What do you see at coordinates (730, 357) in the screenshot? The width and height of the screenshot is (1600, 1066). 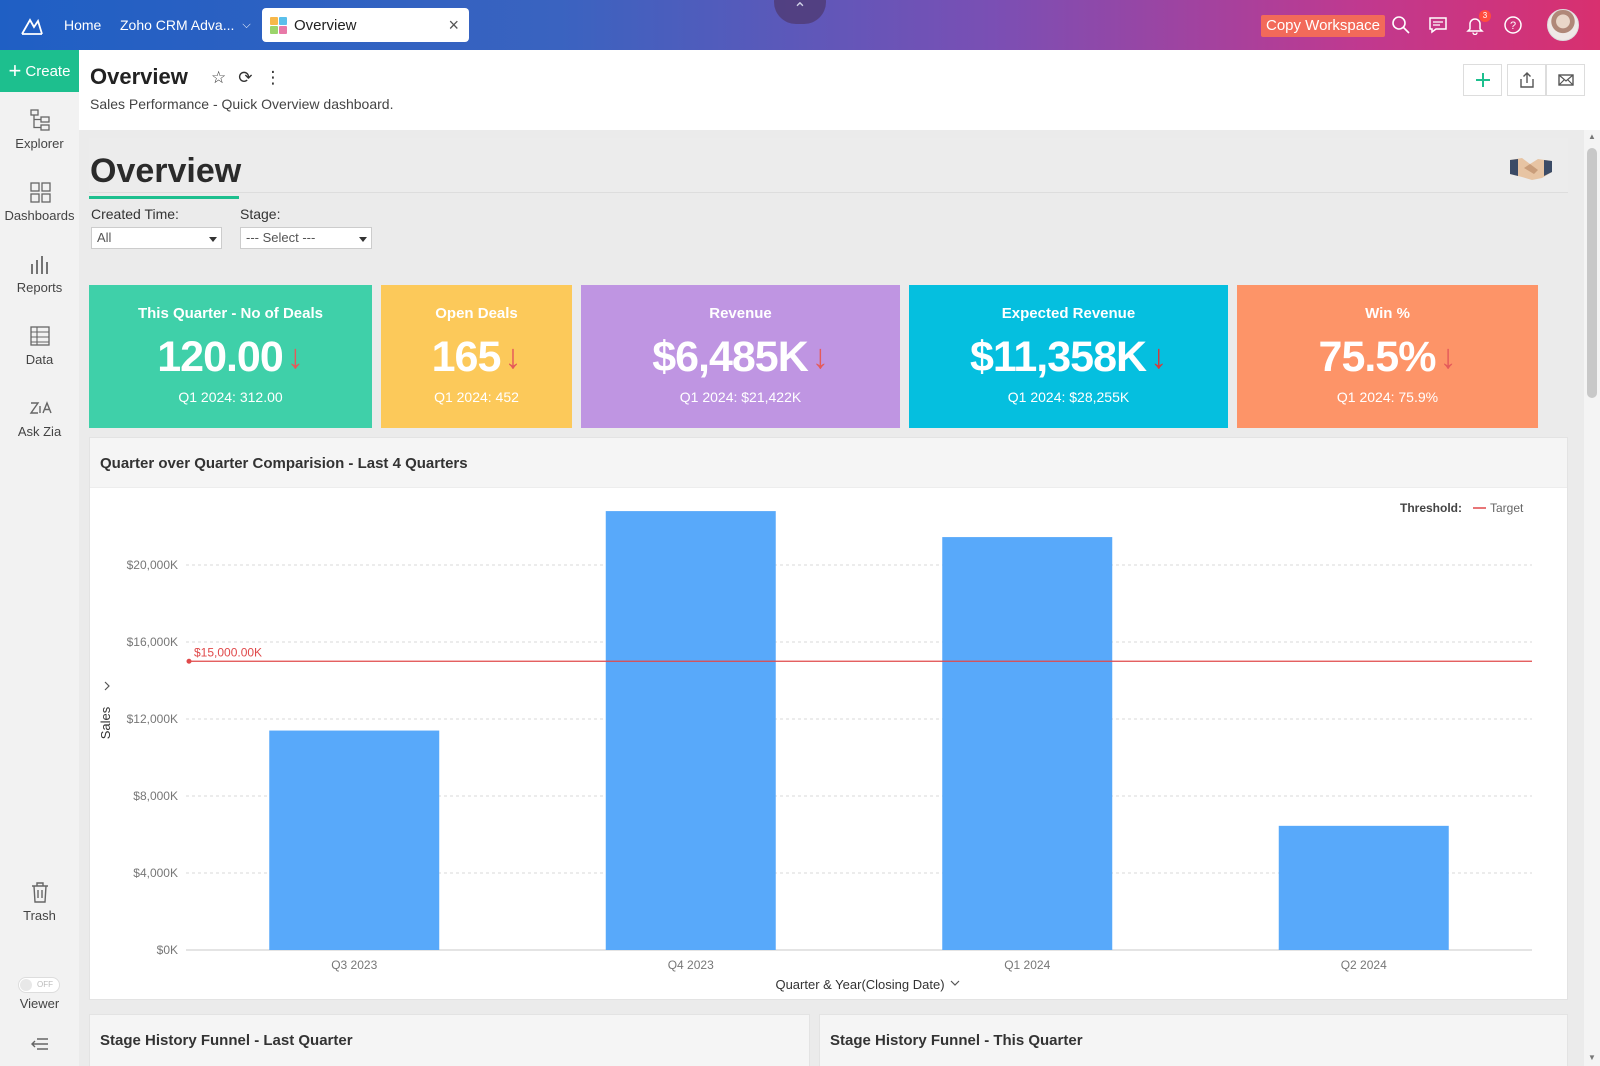 I see `kpi-value: $6,485K` at bounding box center [730, 357].